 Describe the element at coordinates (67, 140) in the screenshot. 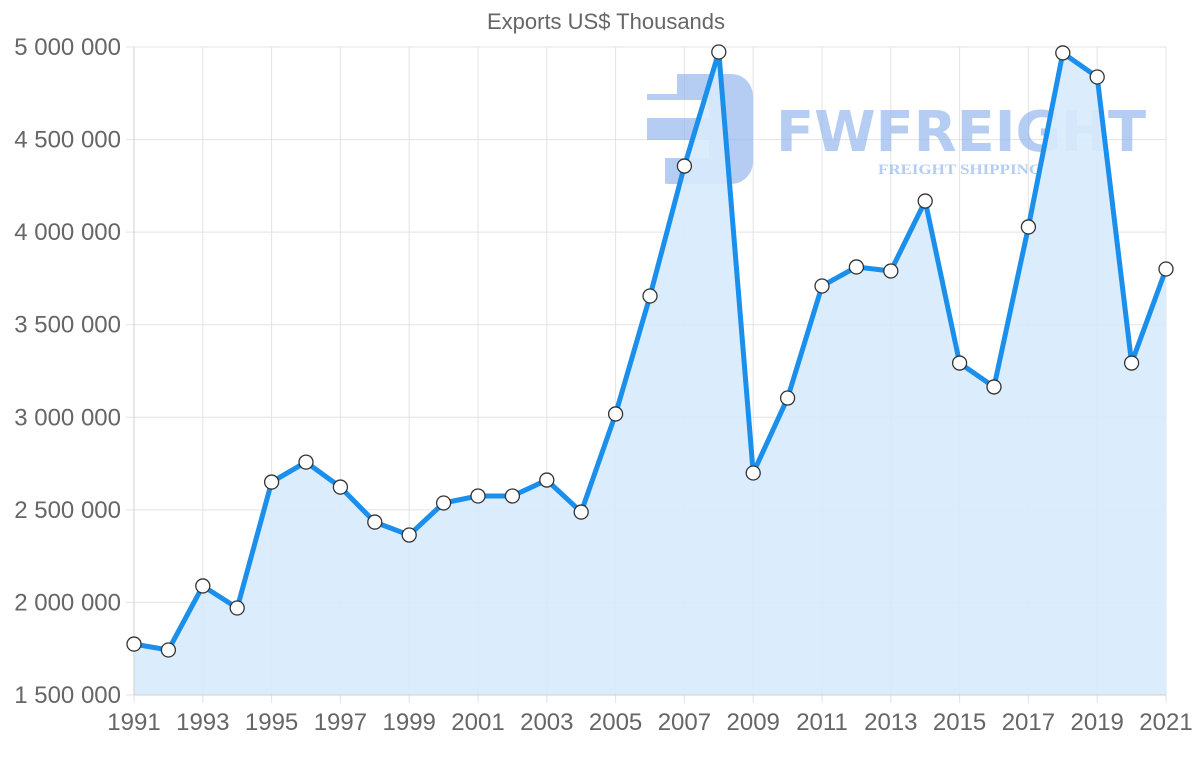

I see `y-tick-label: 4 500 000` at that location.